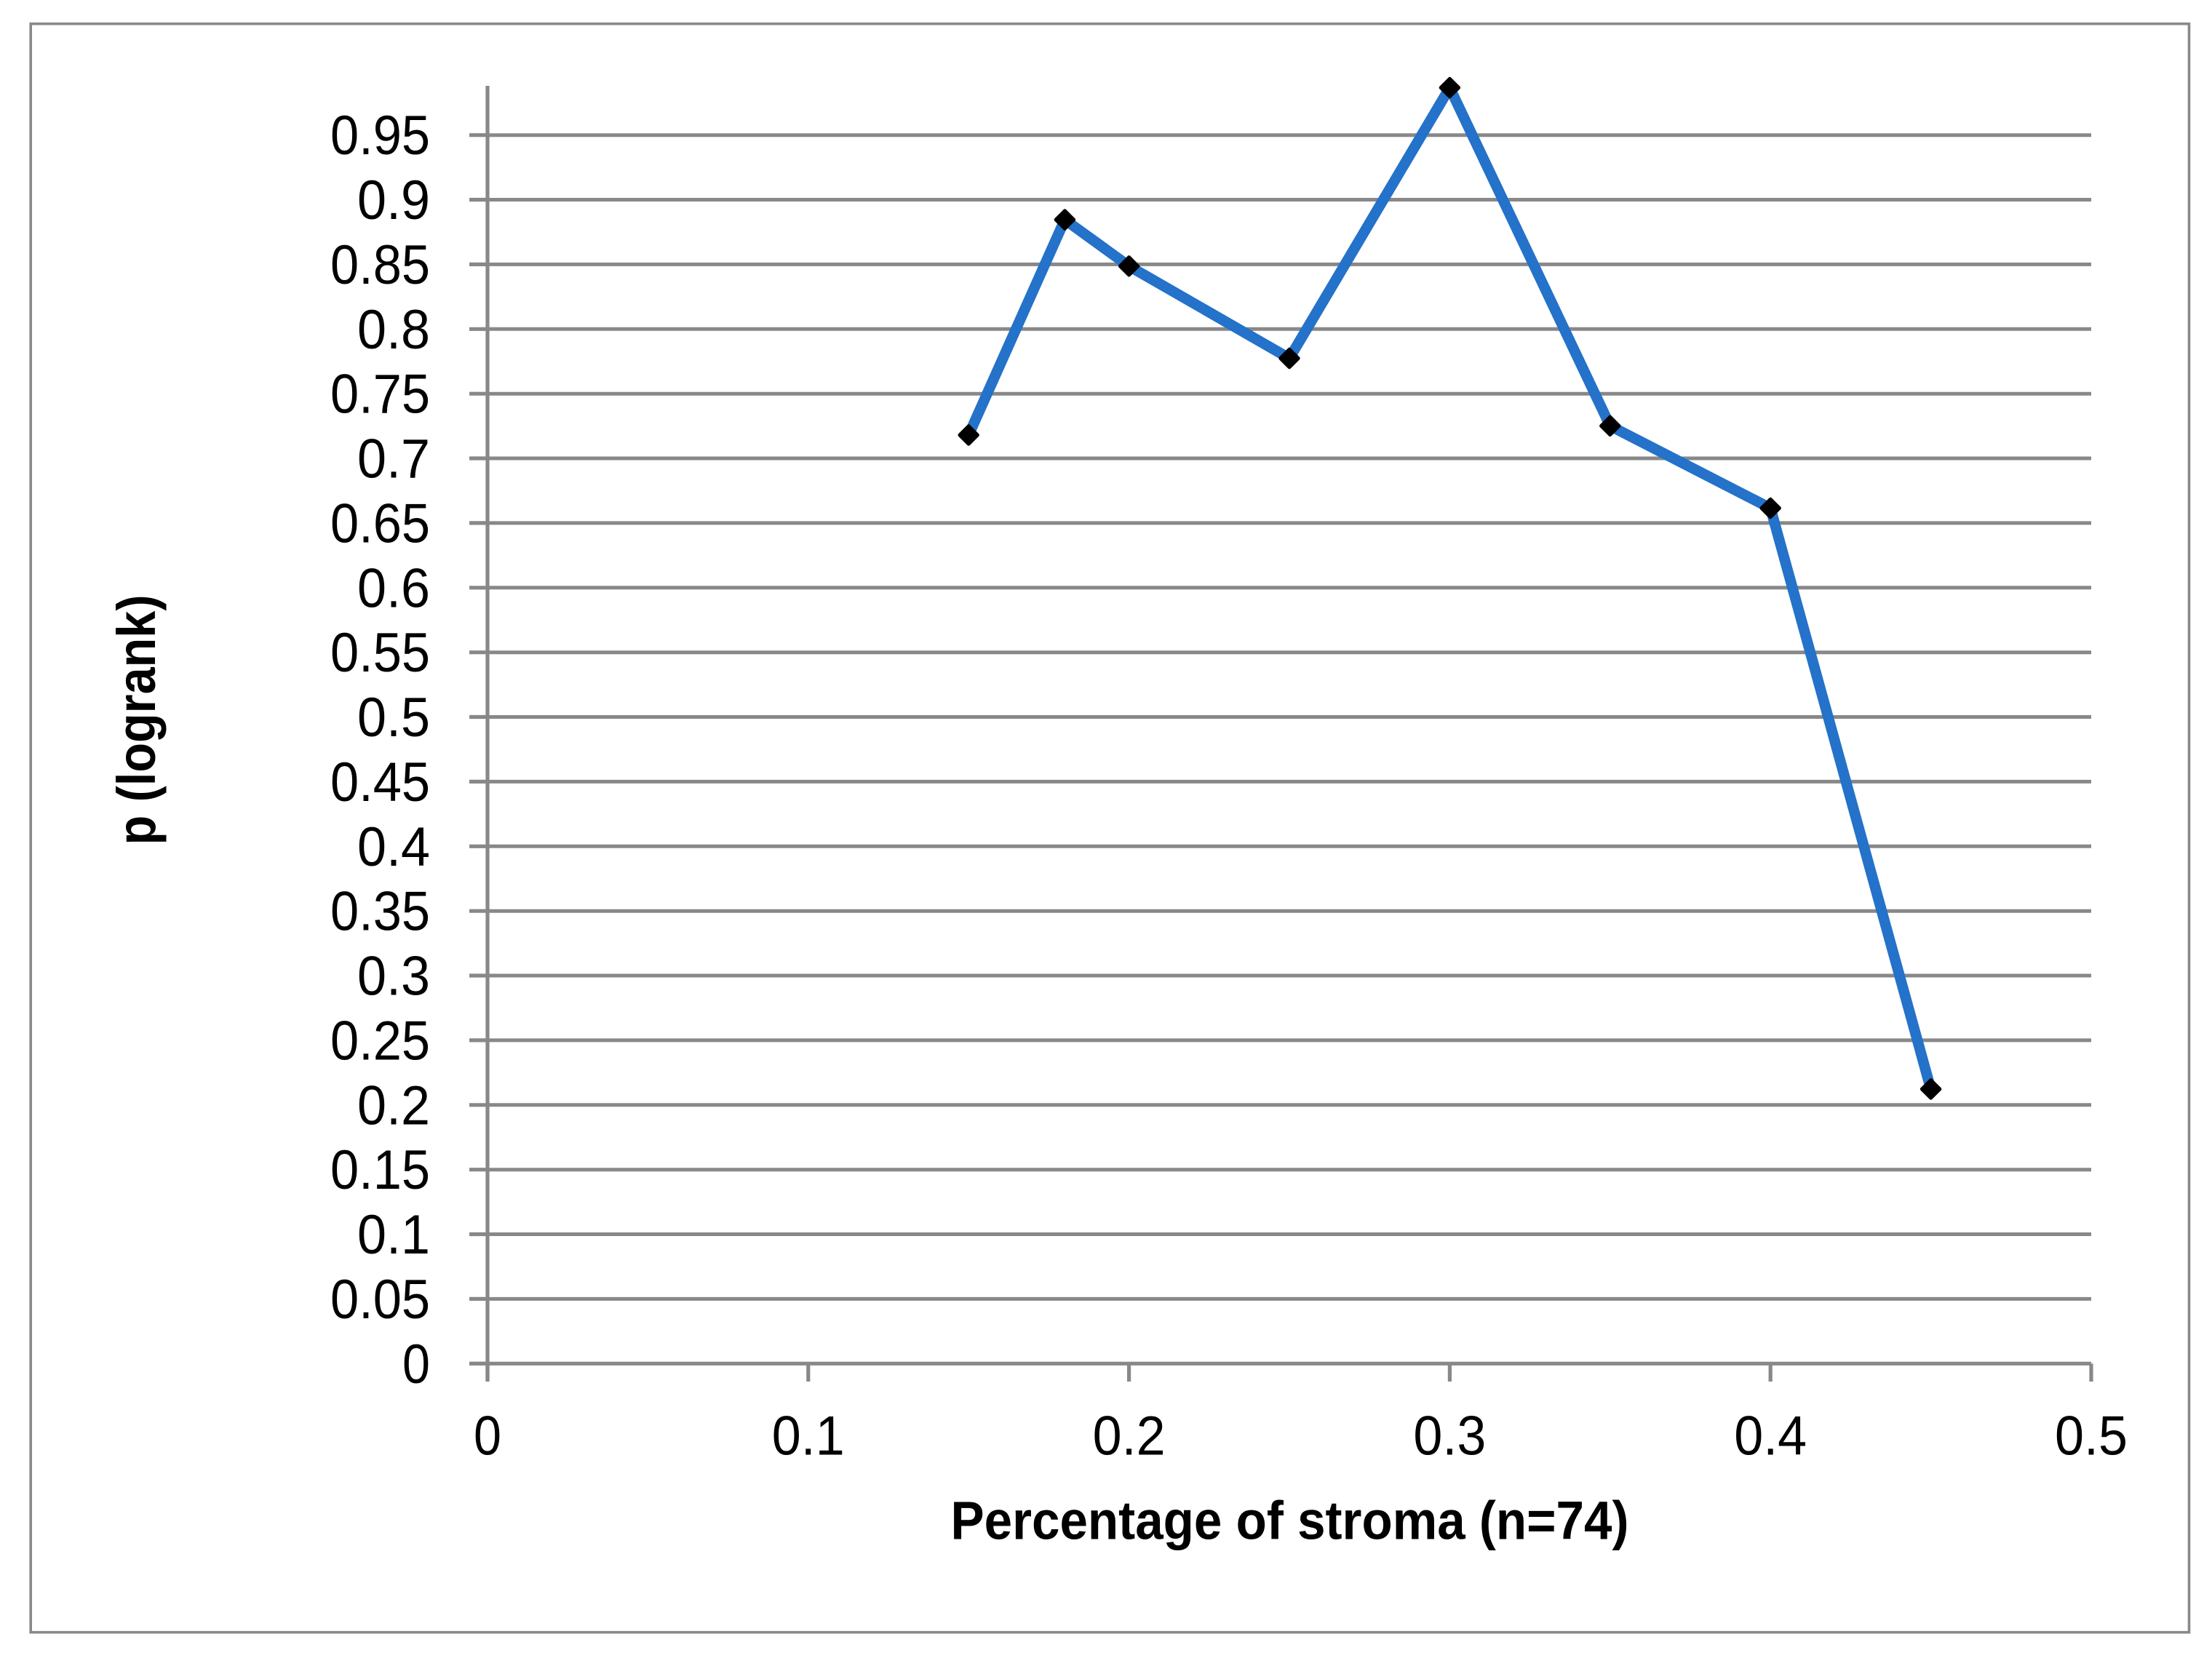  Describe the element at coordinates (393, 459) in the screenshot. I see `svg-text: 0.7` at that location.